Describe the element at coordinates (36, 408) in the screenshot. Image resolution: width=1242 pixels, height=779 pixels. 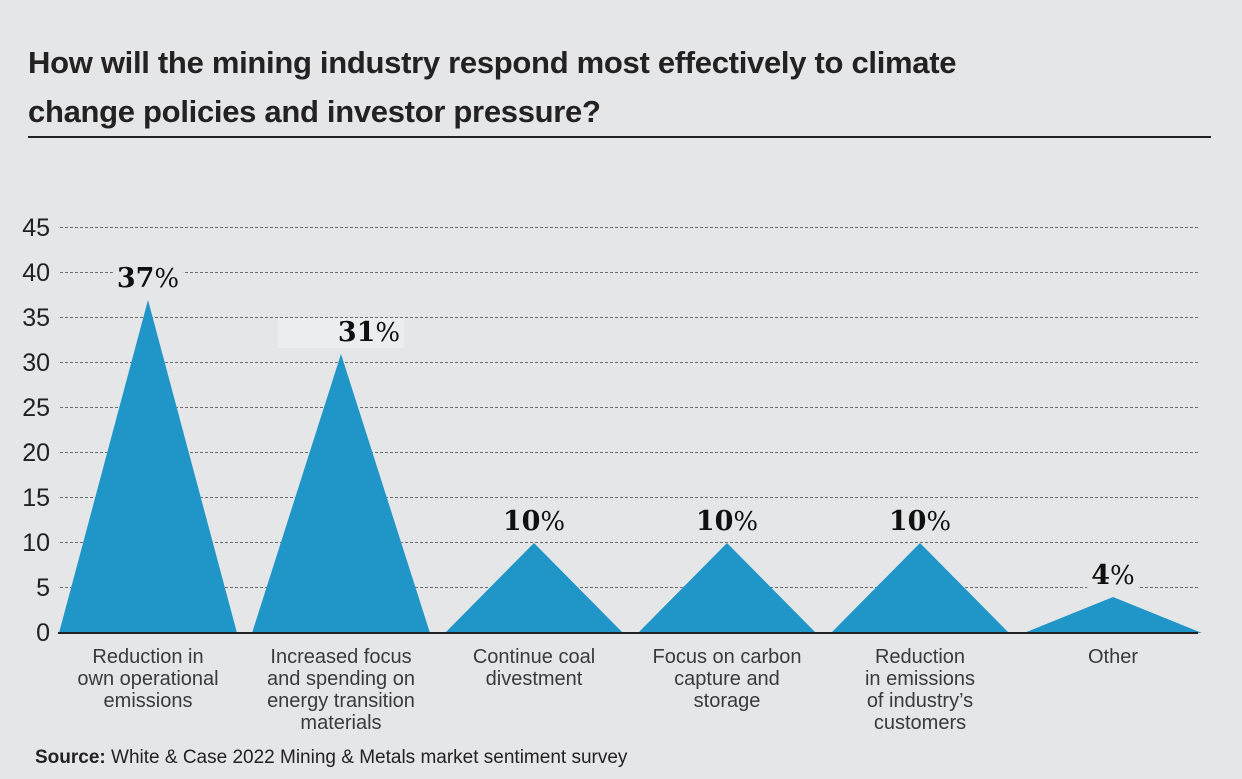
I see `y-axis-tick-label: 25` at that location.